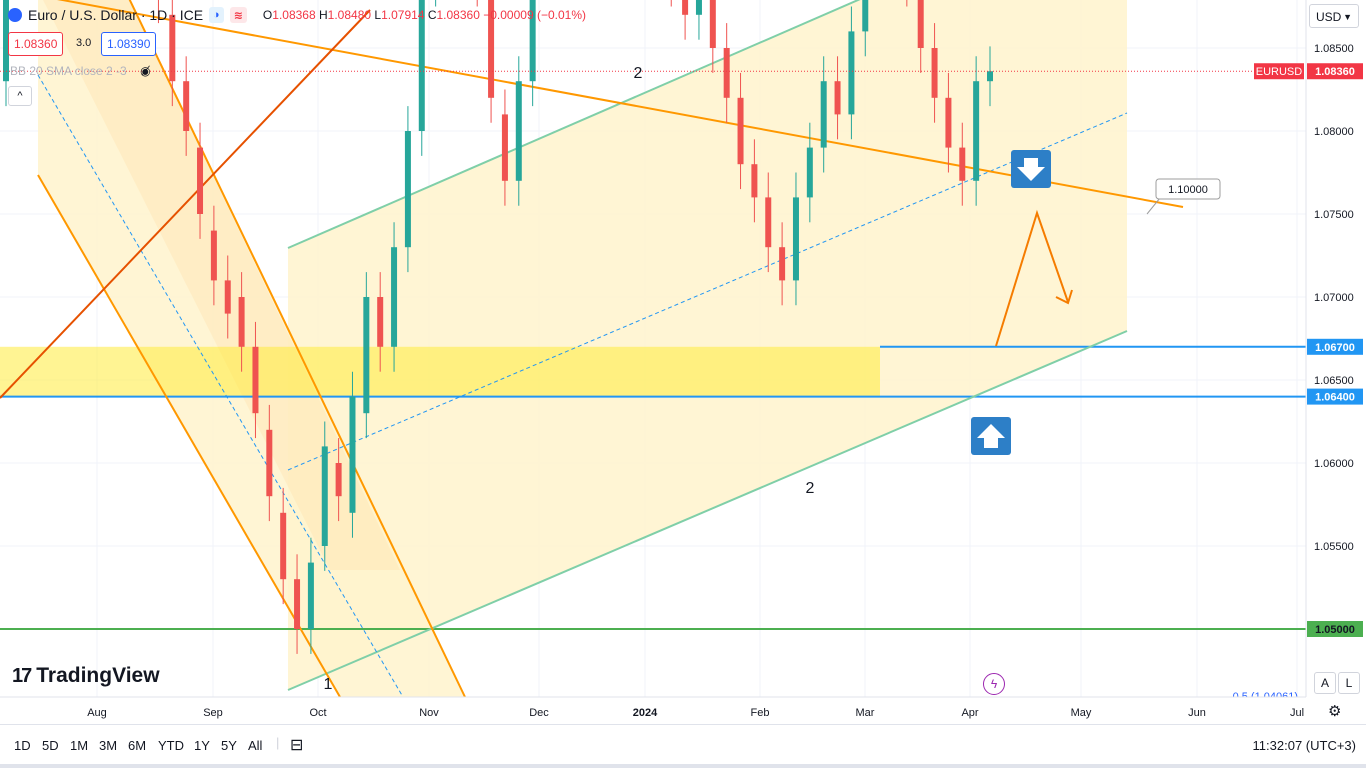 Image resolution: width=1366 pixels, height=768 pixels. I want to click on range-3m: 3M, so click(108, 745).